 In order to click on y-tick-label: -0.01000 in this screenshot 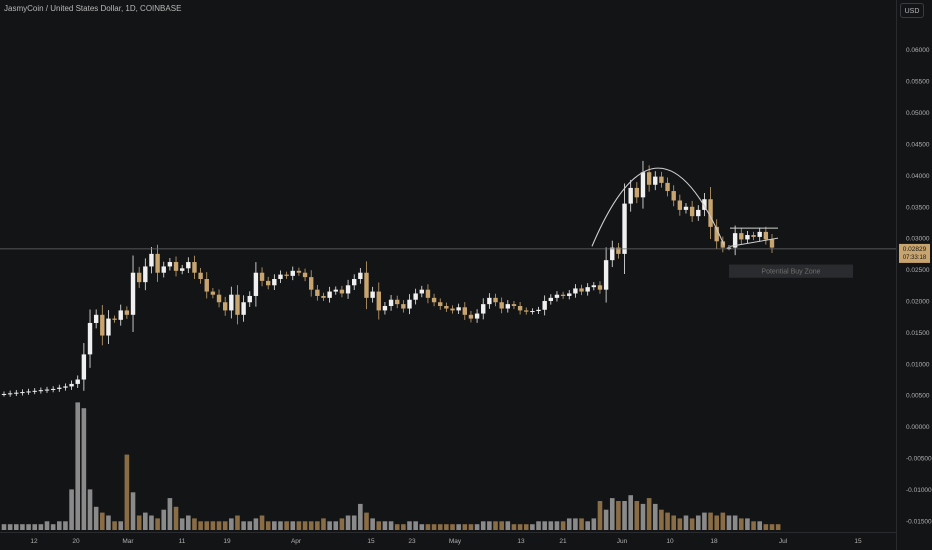, I will do `click(919, 490)`.